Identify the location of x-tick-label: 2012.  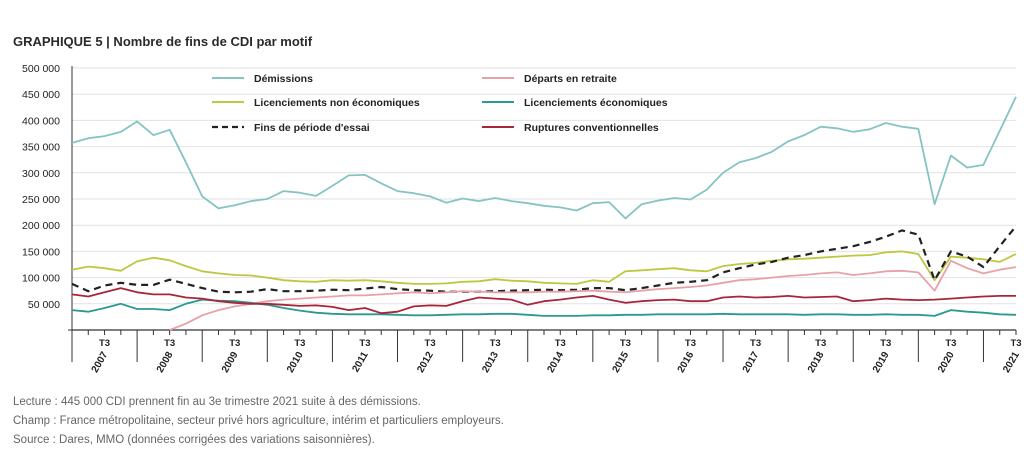
(425, 362).